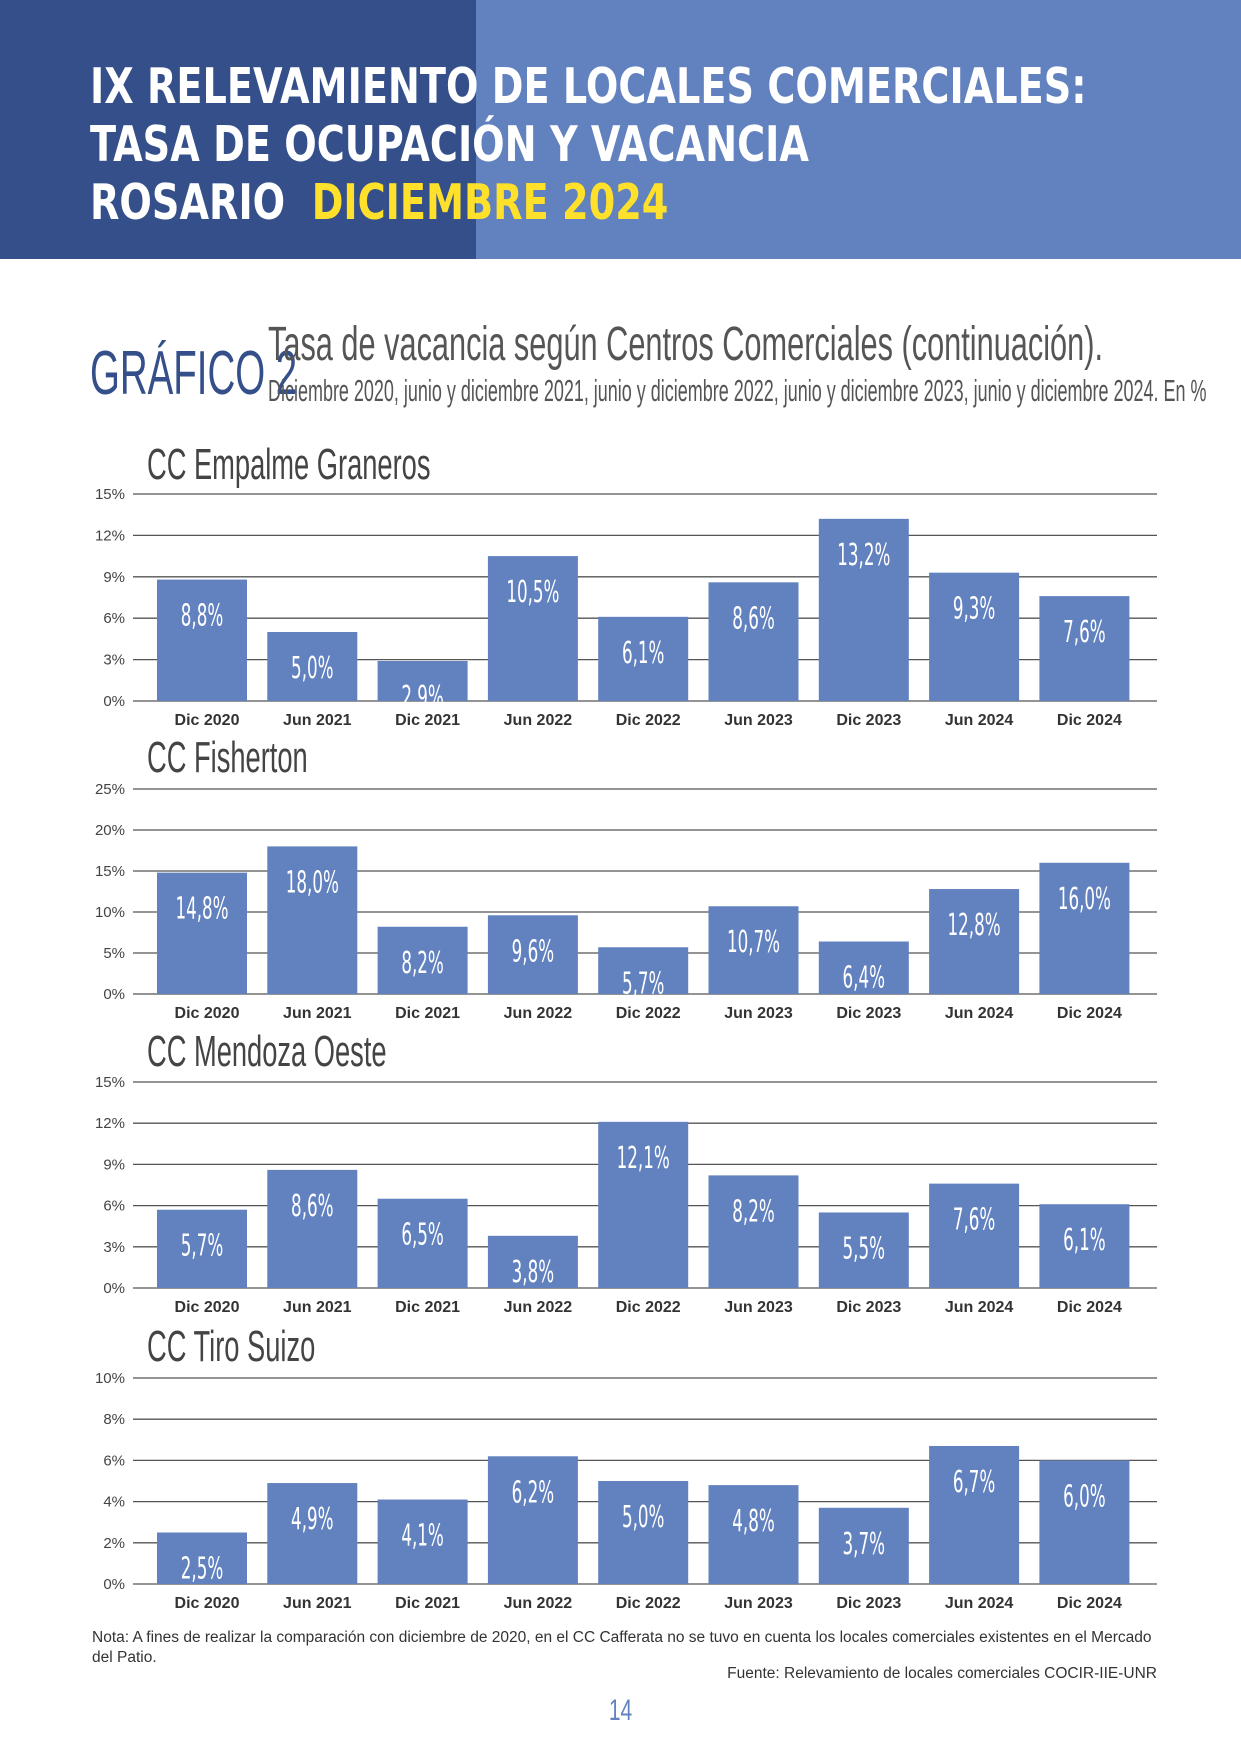  I want to click on y-tick-label: 25%, so click(110, 789).